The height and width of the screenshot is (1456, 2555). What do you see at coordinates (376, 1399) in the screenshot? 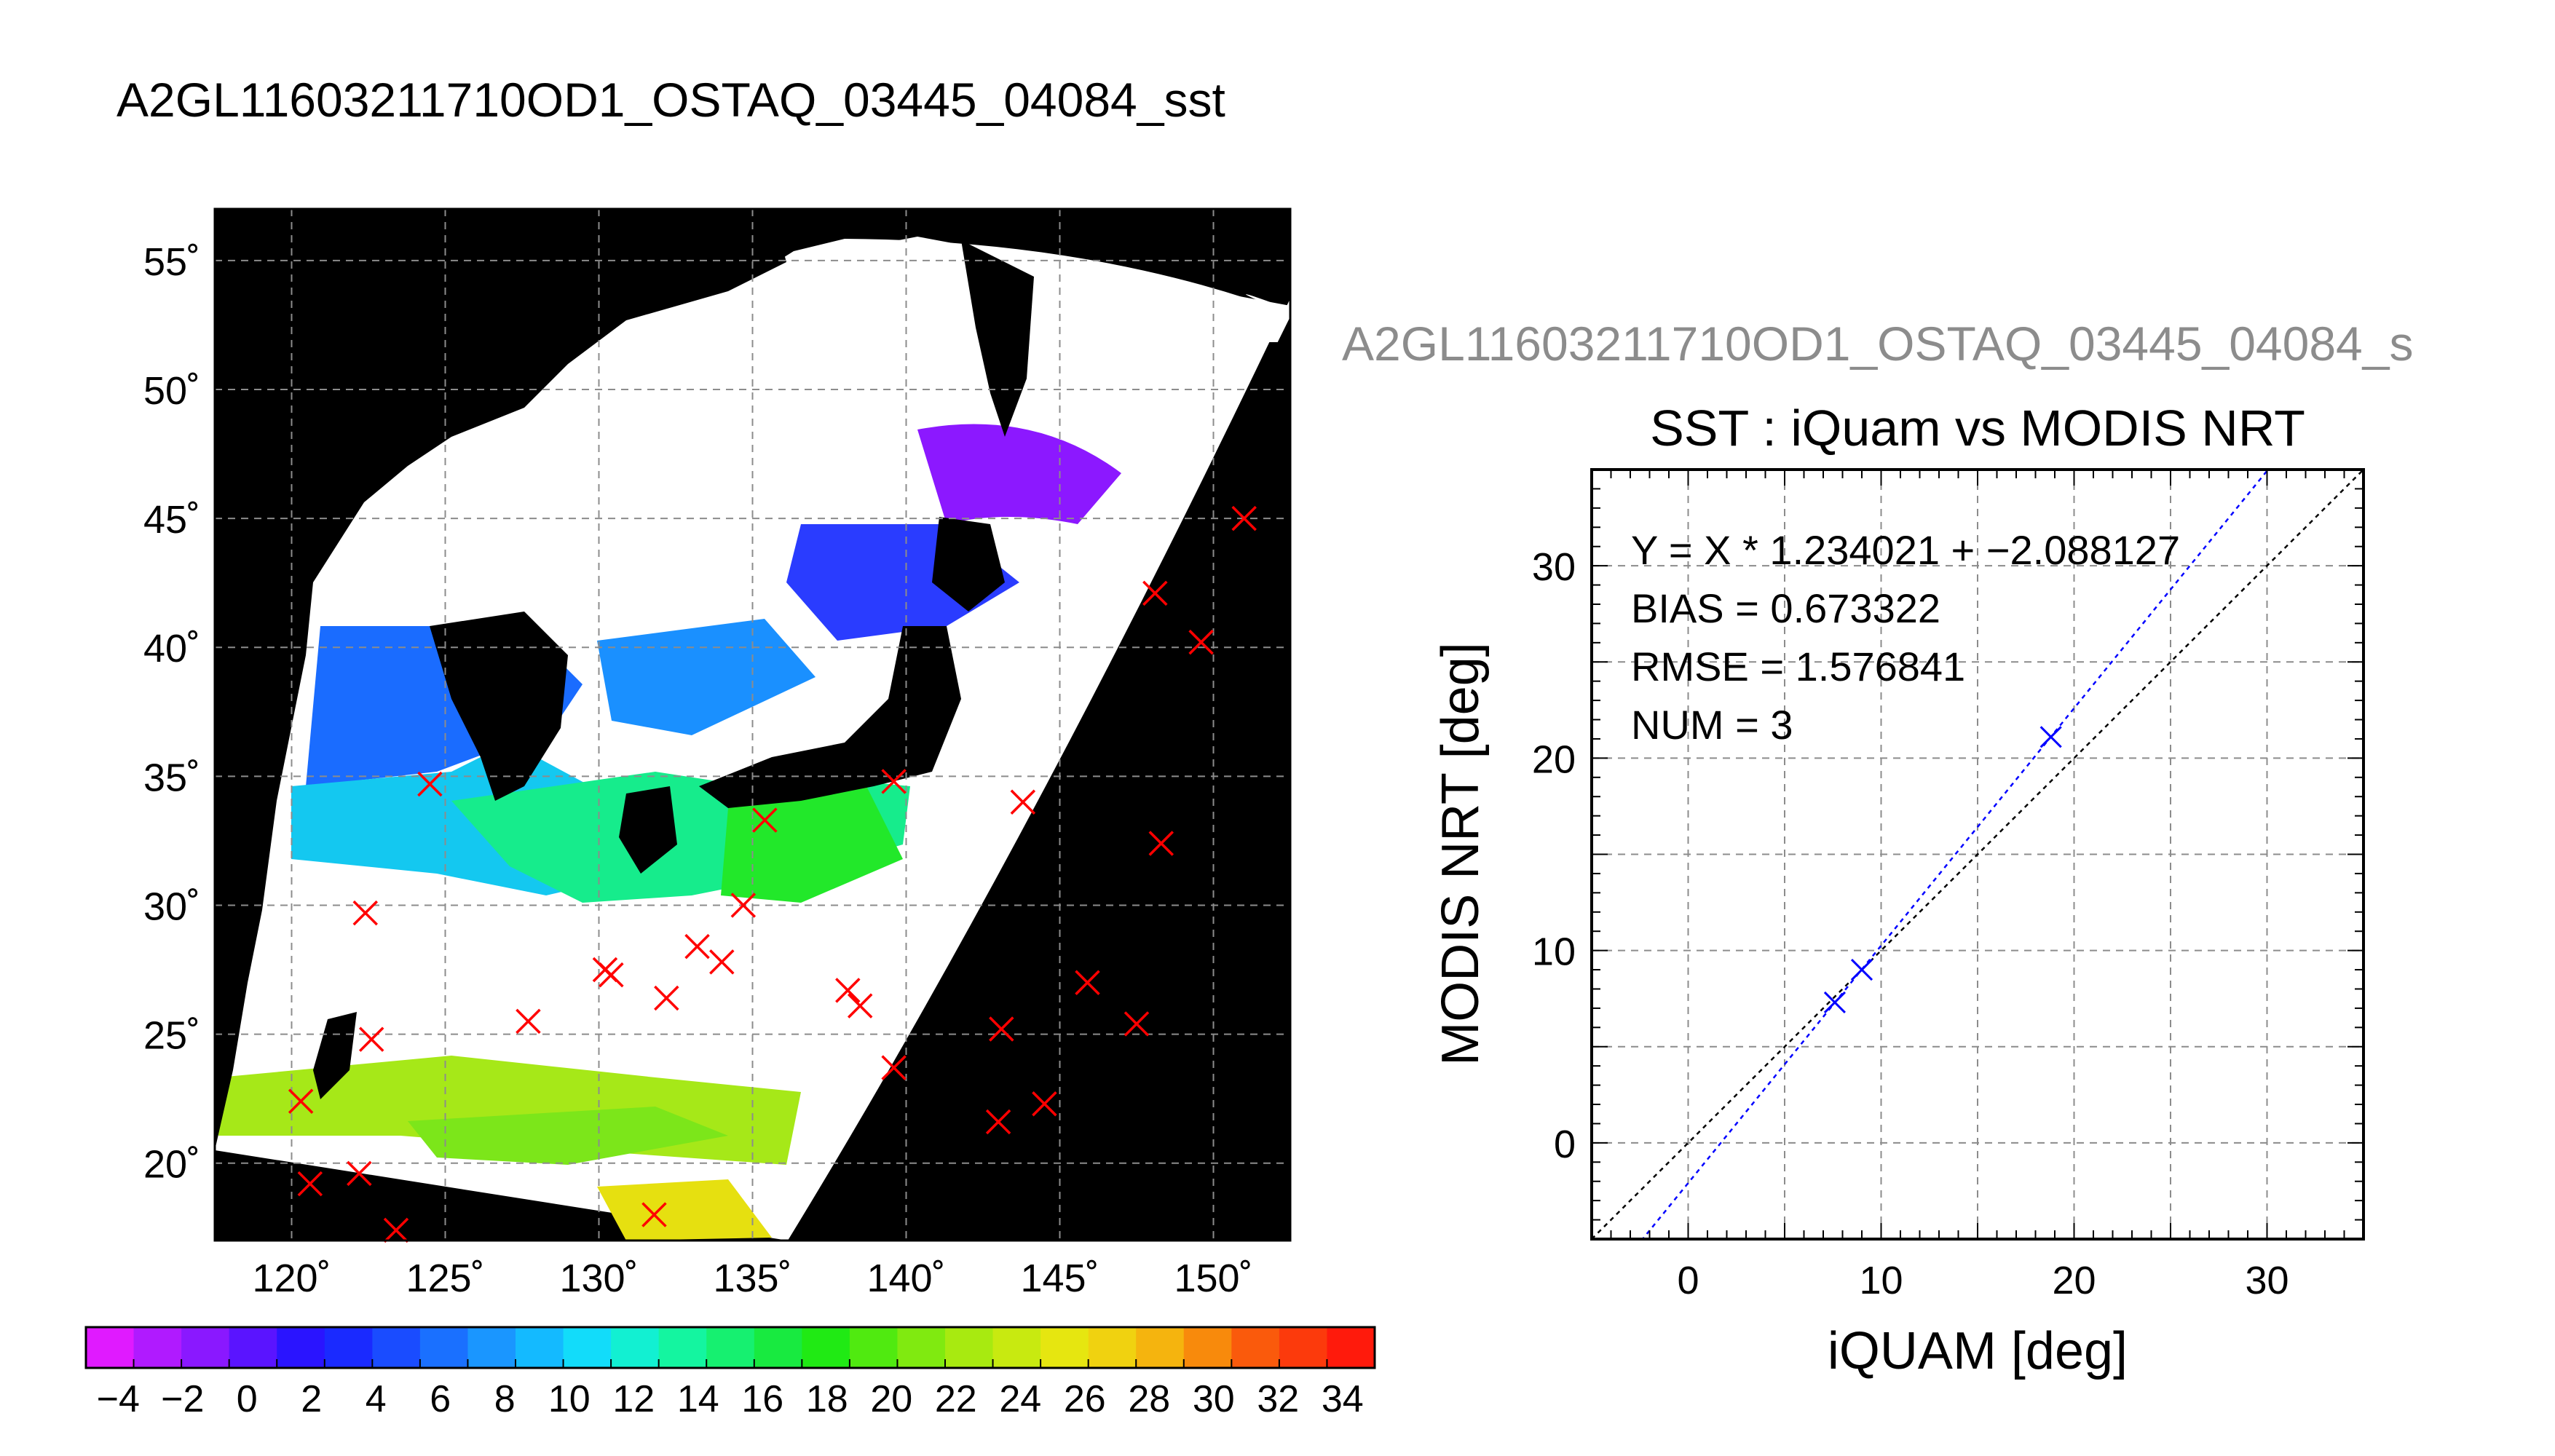
I see `colorbar-label: 4` at bounding box center [376, 1399].